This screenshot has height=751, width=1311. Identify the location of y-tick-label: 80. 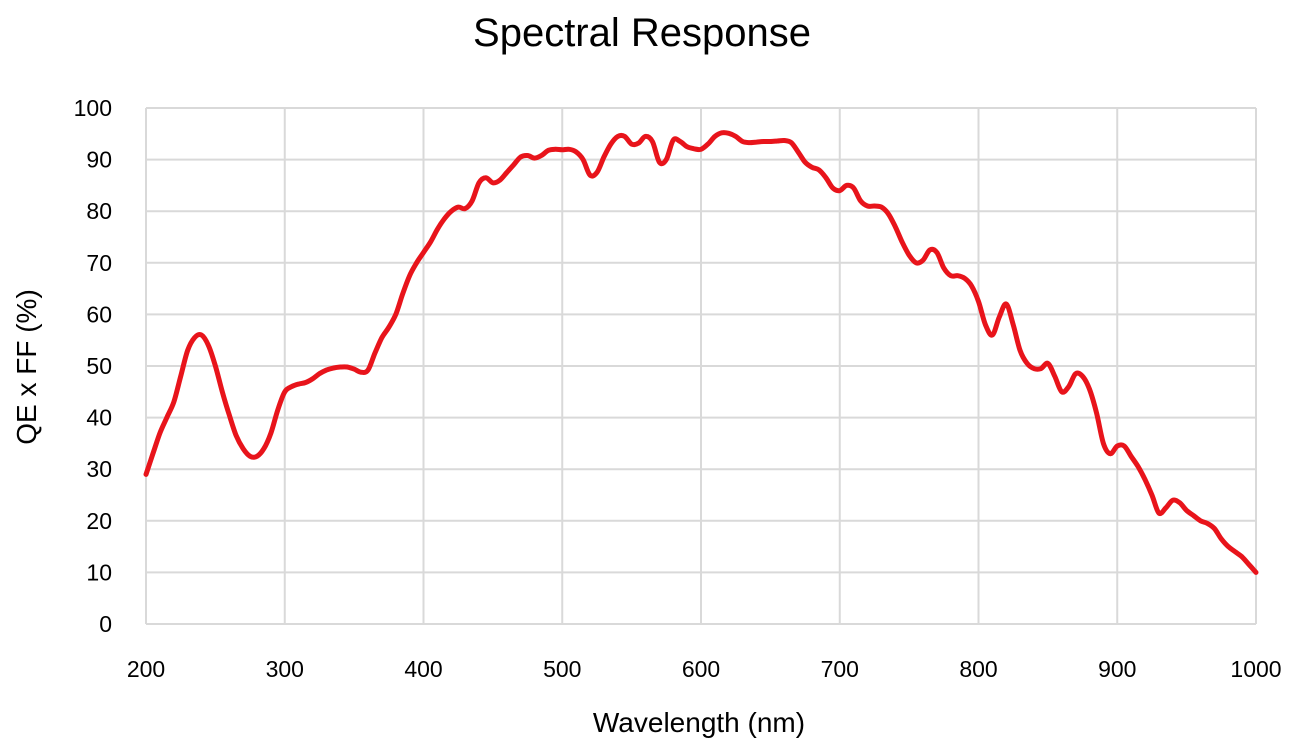
(99, 211).